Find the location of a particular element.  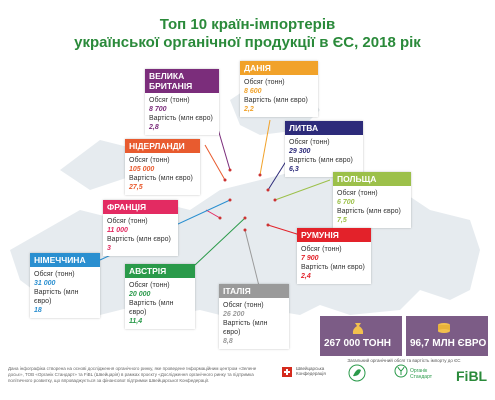

sprout-icon is located at coordinates (401, 371).